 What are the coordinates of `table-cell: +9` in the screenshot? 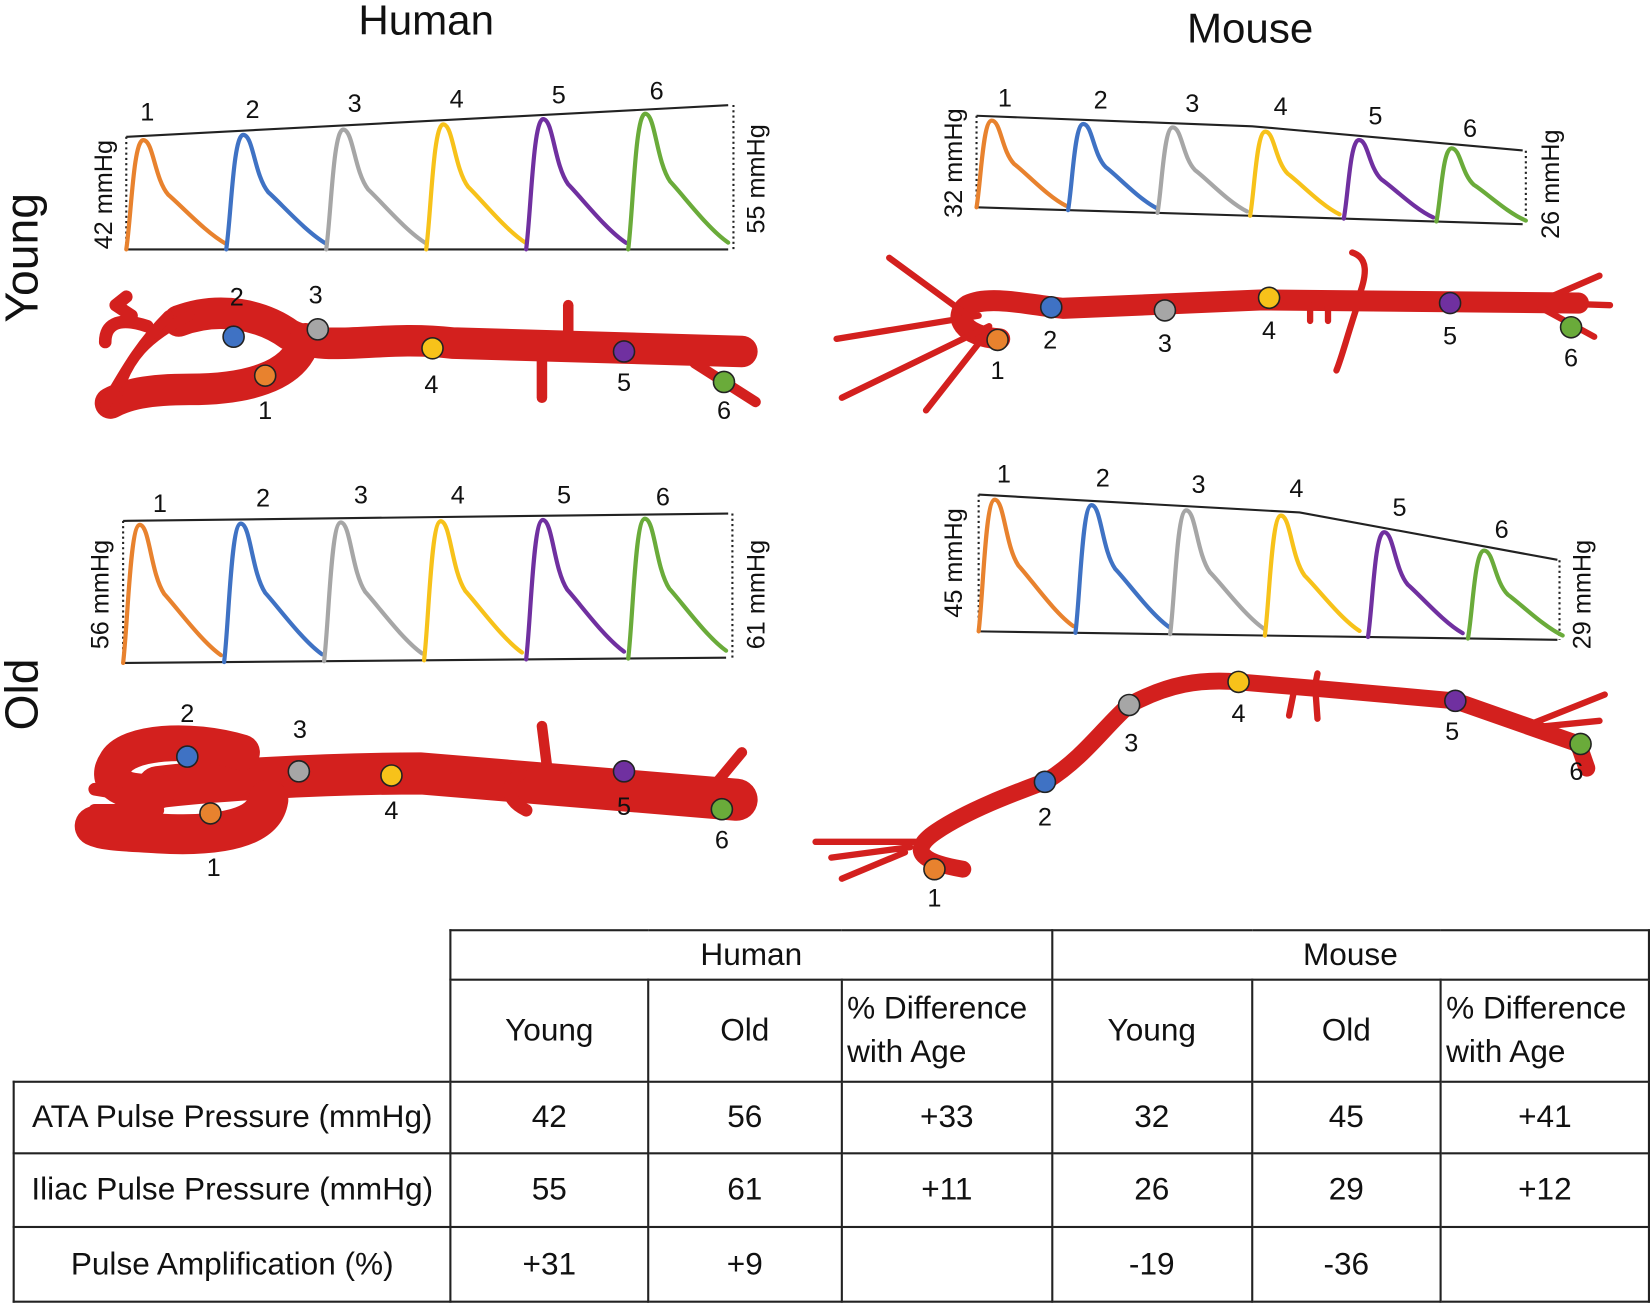 It's located at (744, 1264).